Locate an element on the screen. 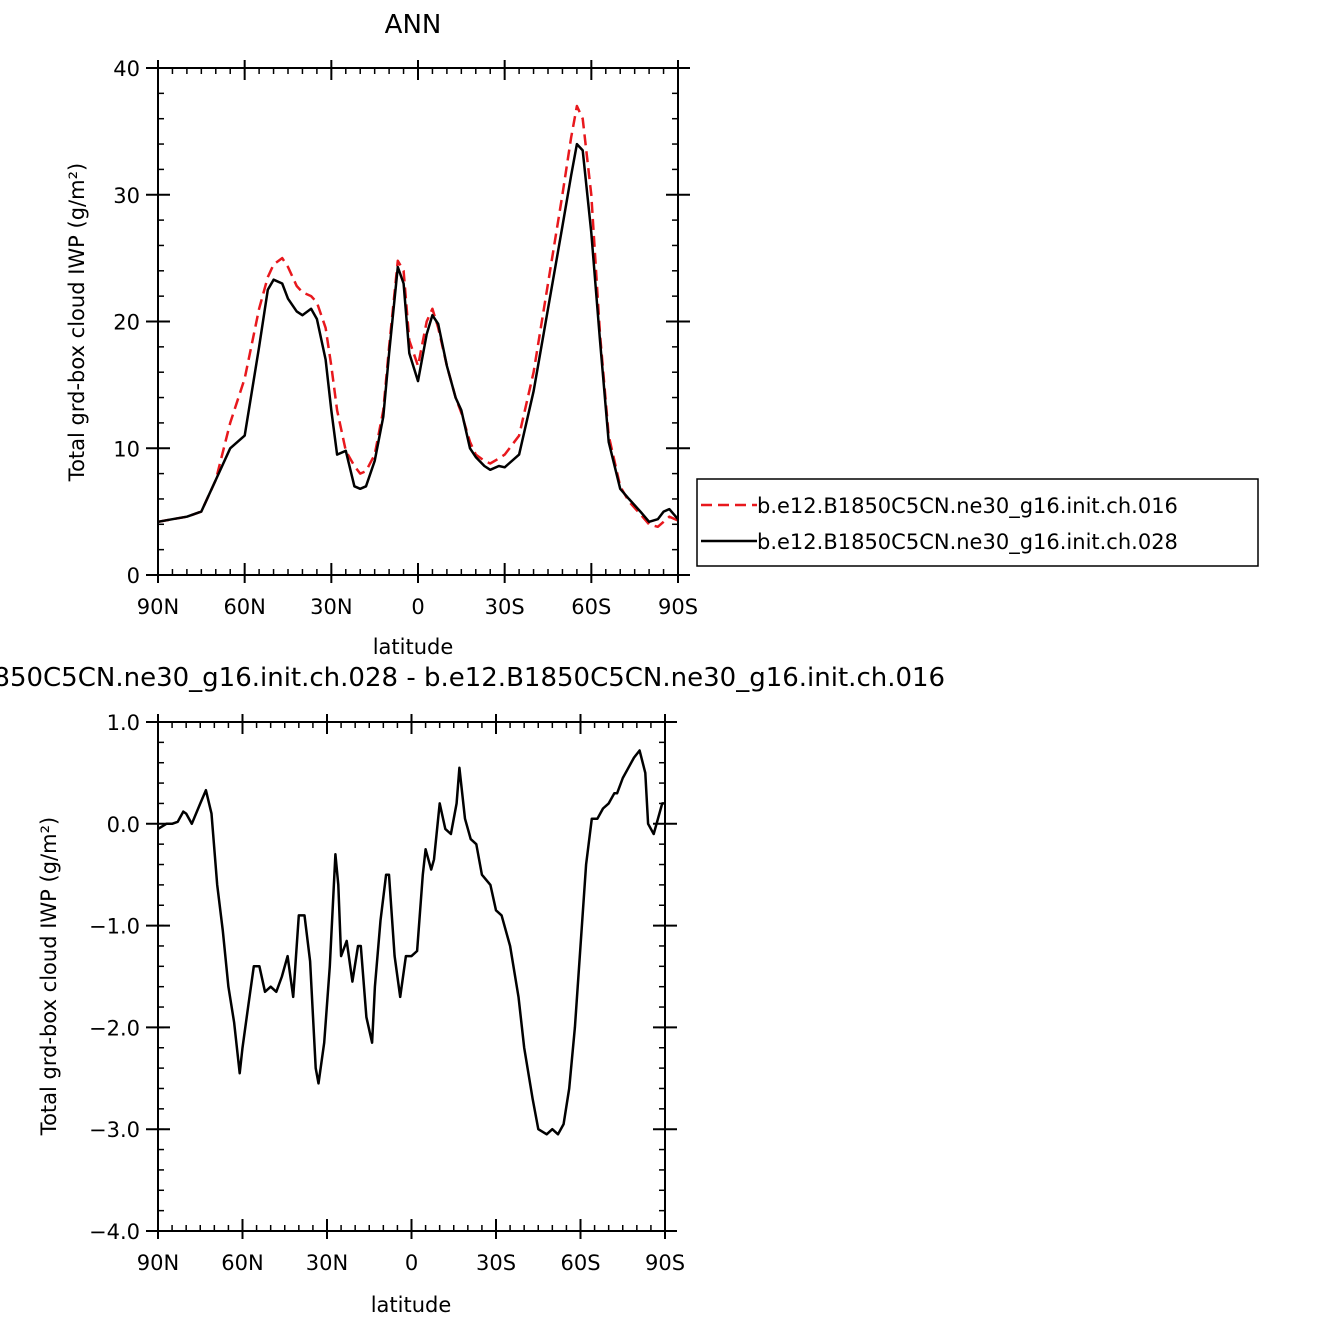  bottom-y-axis-label: Total grd-box cloud IWP (g/m²) is located at coordinates (49, 976).